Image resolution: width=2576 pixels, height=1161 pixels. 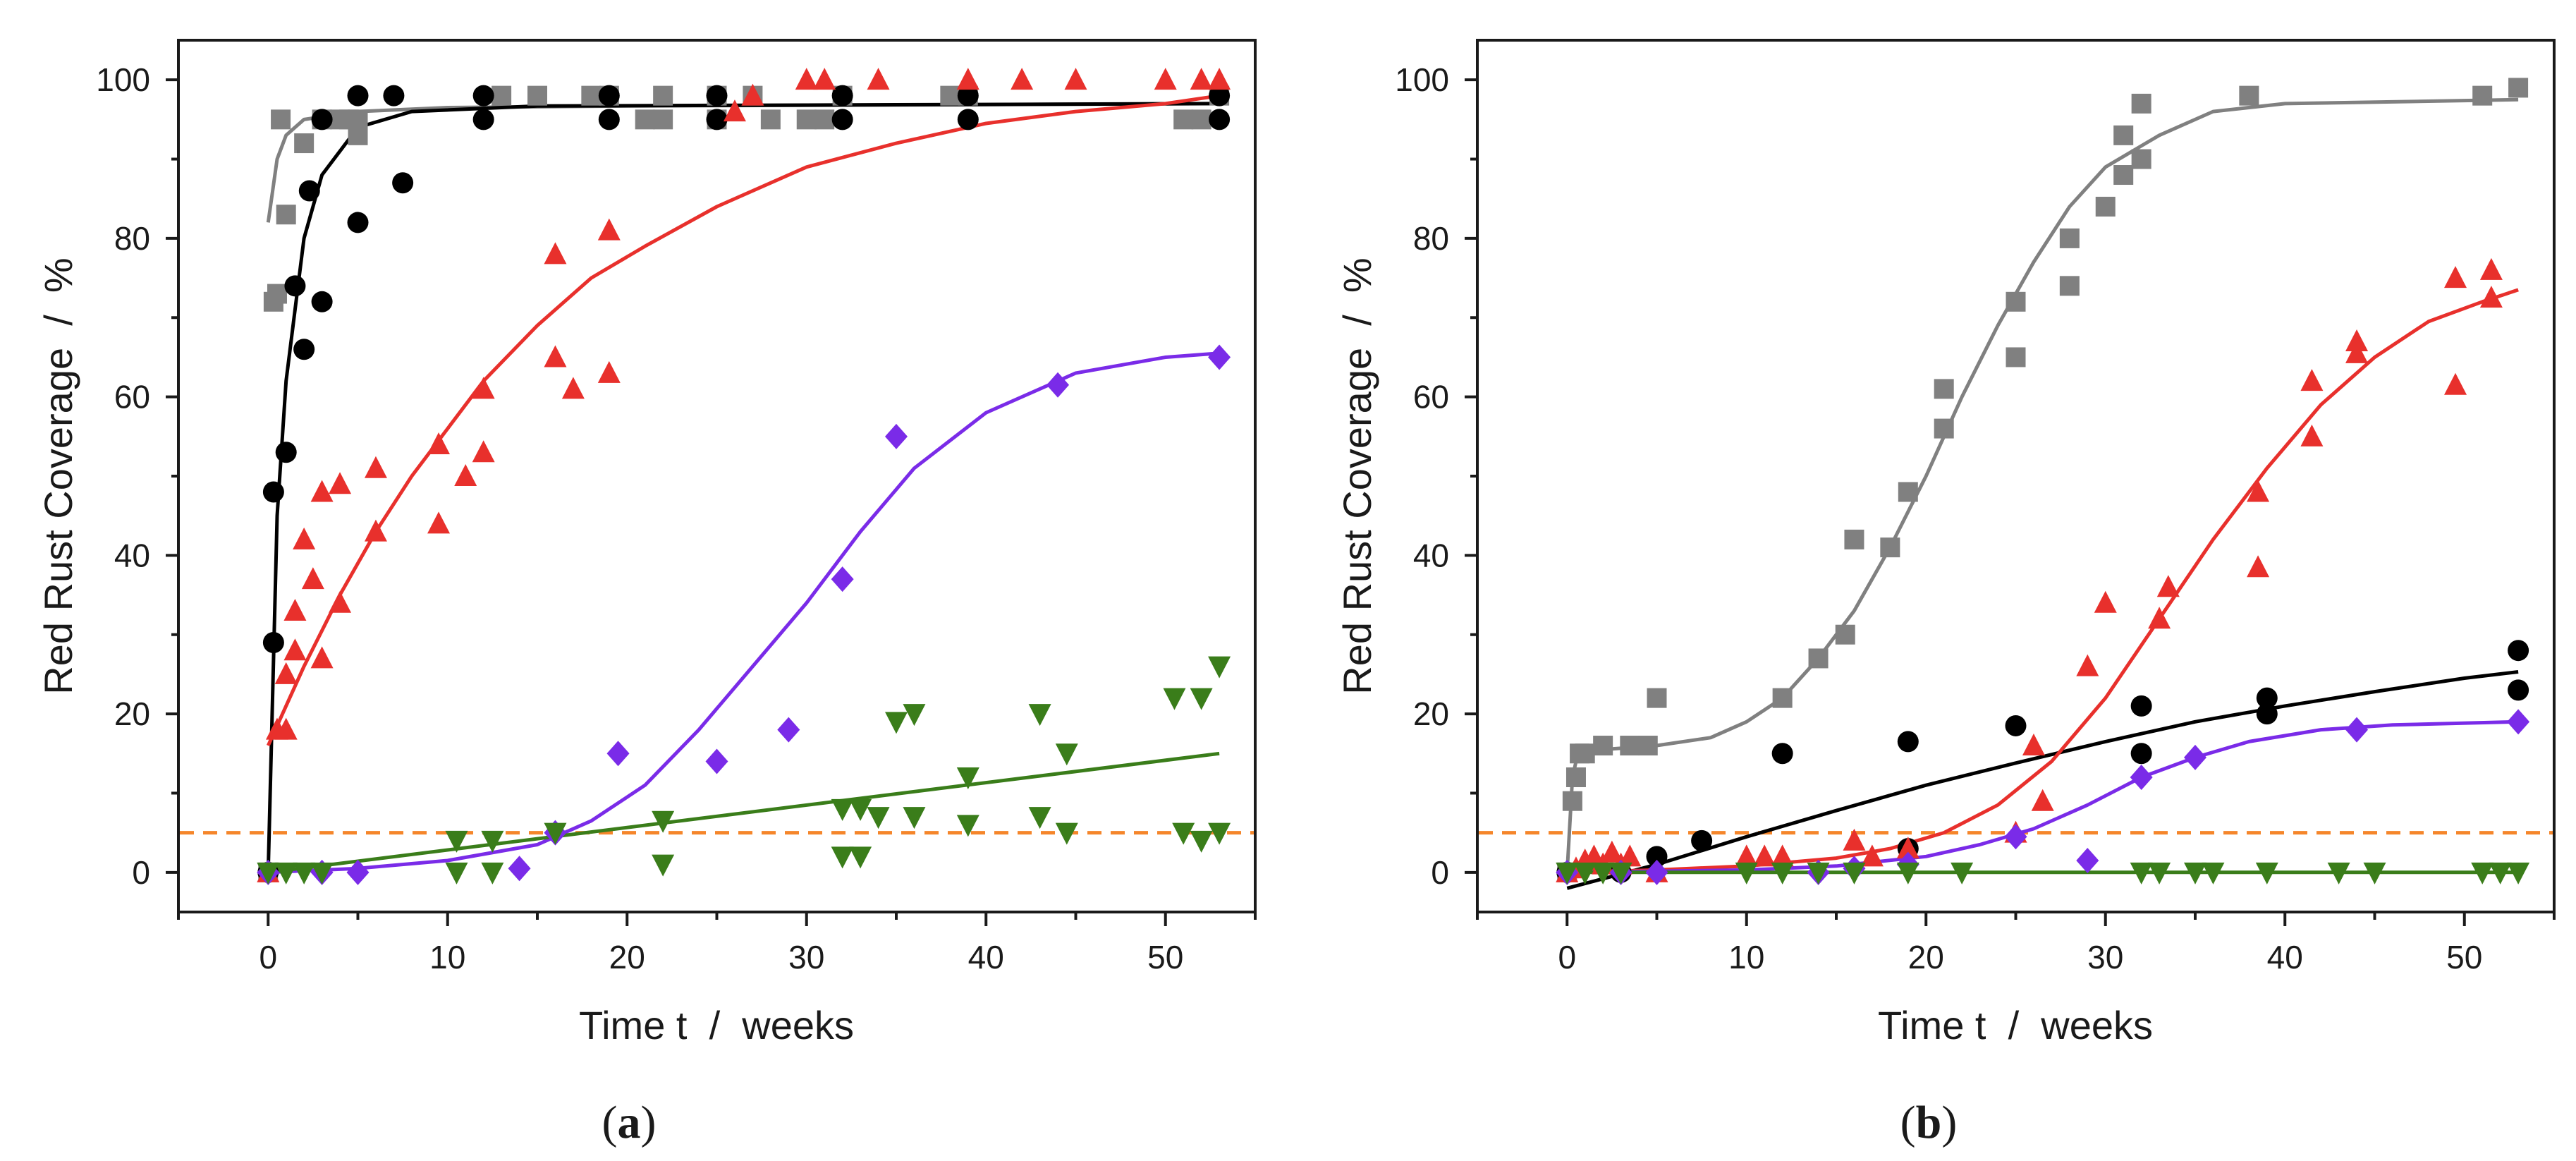 I want to click on panel-a-x-axis: 0 10 20 30 40 50, so click(x=717, y=943).